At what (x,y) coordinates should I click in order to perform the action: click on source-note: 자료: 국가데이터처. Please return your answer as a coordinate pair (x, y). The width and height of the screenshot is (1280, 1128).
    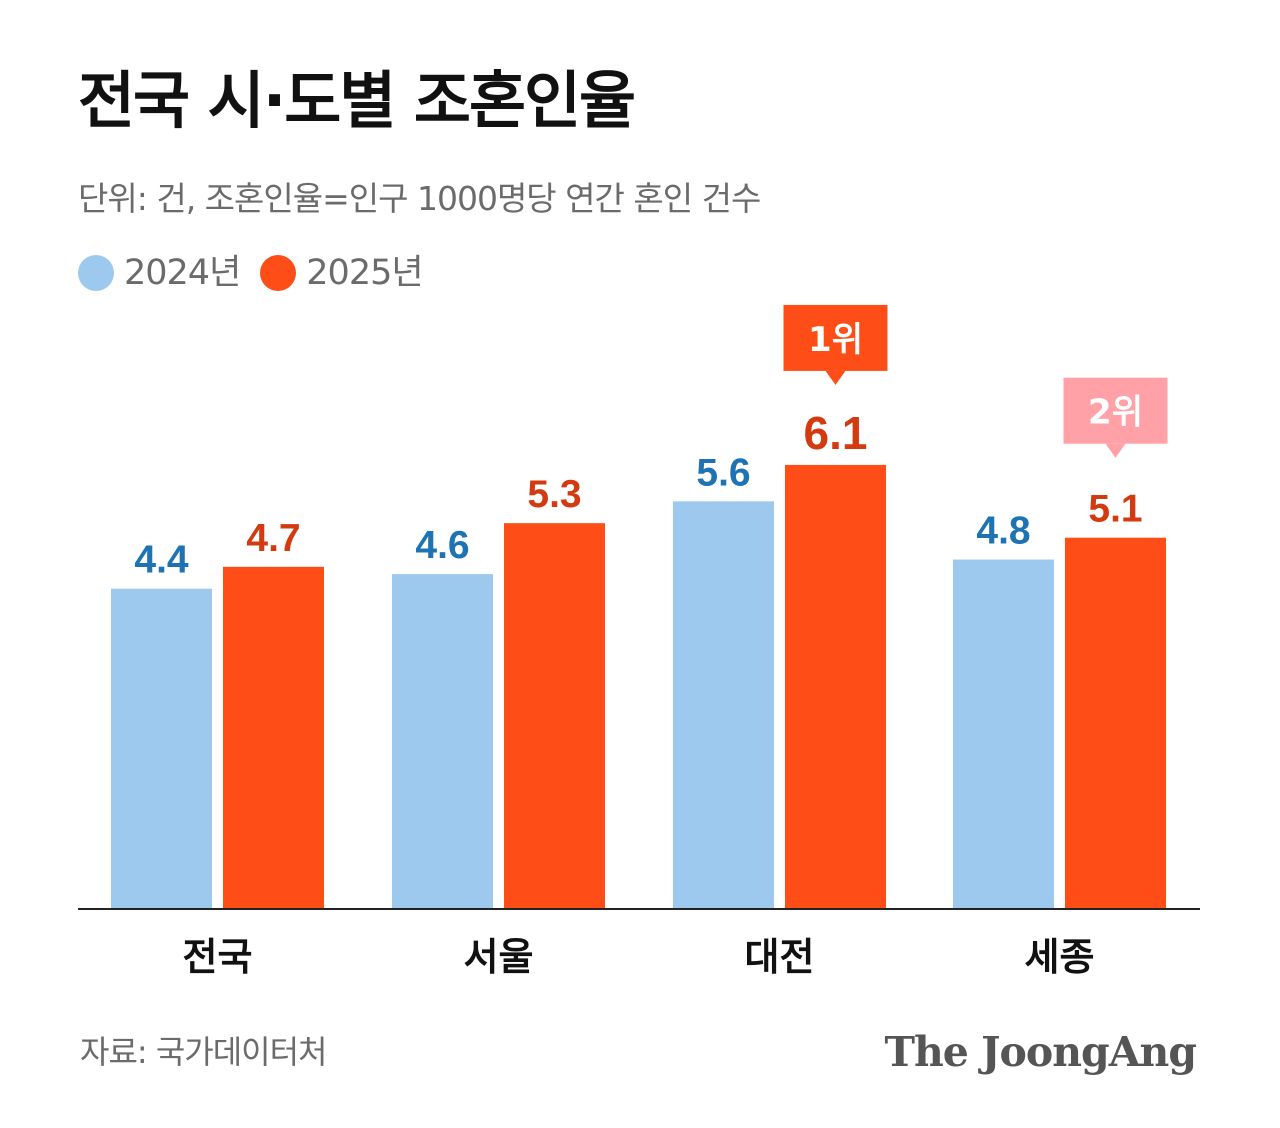
    Looking at the image, I should click on (203, 1052).